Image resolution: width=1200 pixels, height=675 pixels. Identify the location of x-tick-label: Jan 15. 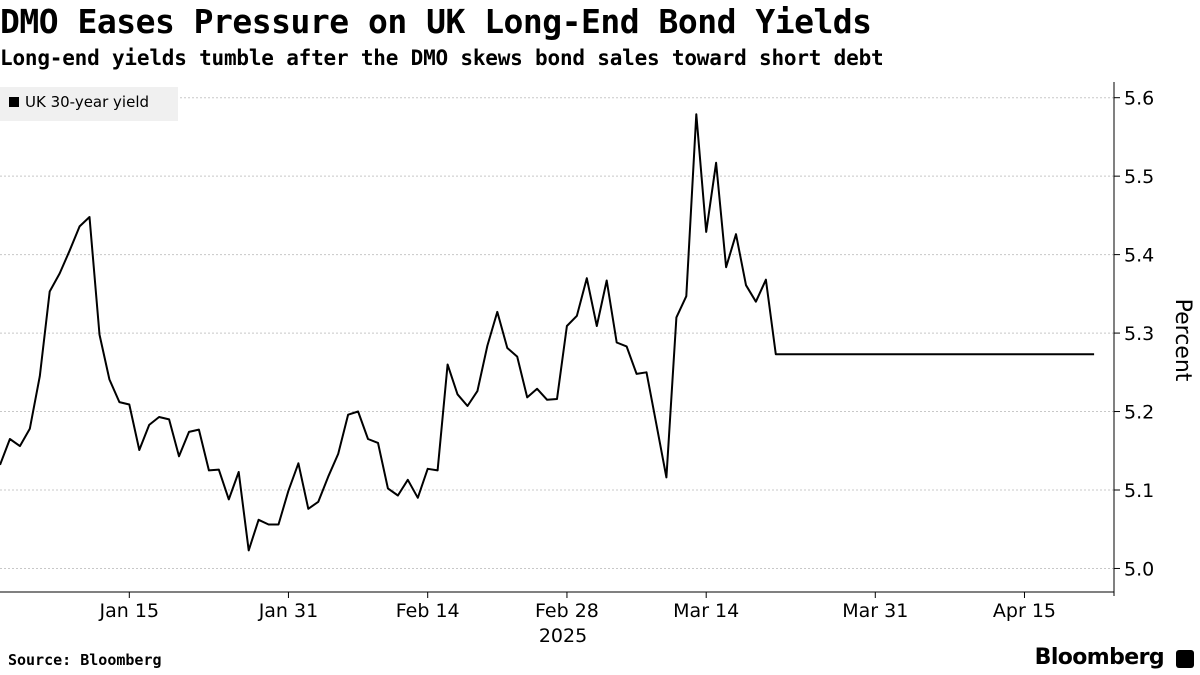
(129, 611).